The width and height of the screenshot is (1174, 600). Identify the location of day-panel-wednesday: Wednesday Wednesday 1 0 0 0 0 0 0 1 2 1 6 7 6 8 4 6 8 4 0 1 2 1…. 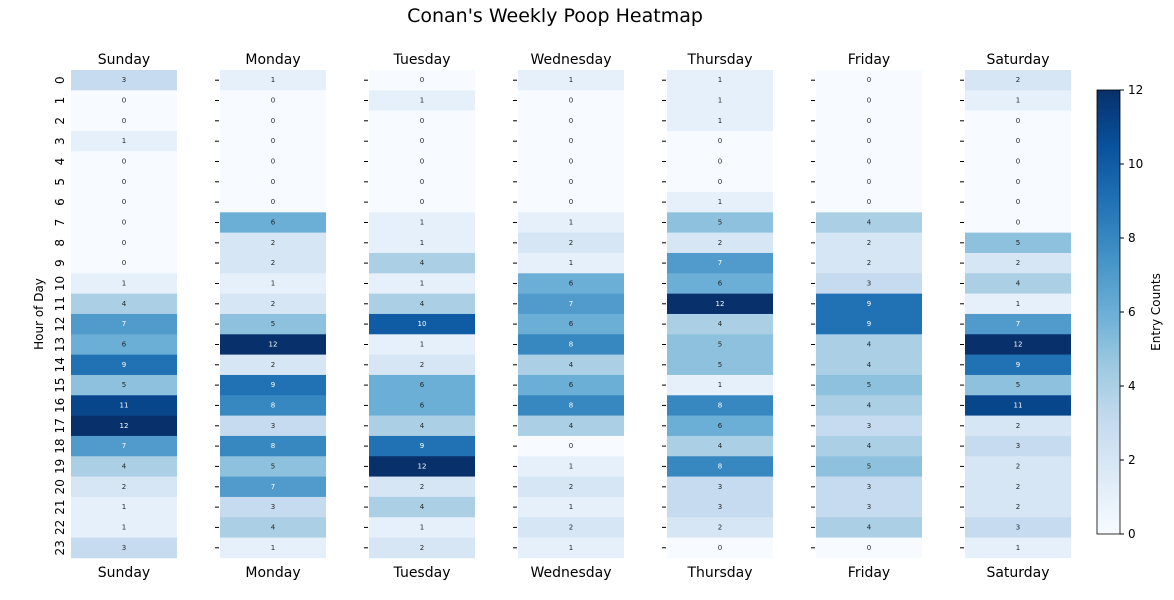
(568, 316).